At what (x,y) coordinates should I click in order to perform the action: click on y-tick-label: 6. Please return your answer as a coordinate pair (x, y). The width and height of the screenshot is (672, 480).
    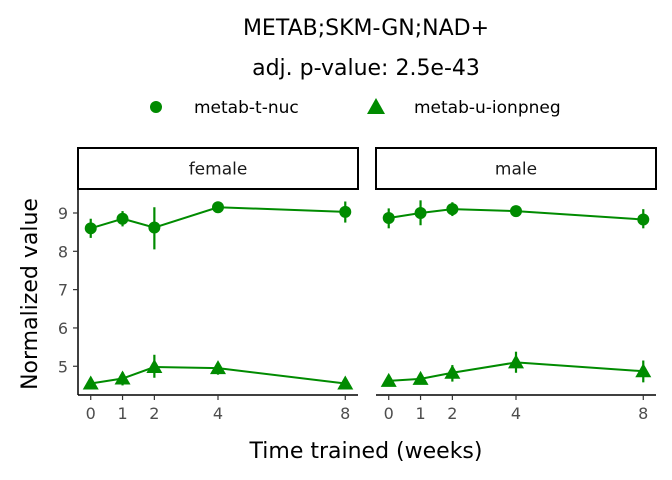
    Looking at the image, I should click on (63, 328).